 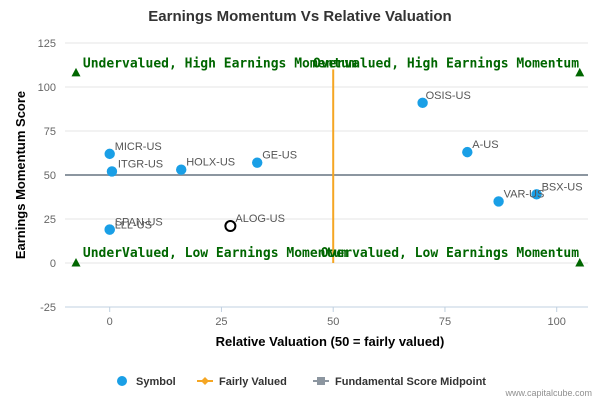 What do you see at coordinates (333, 322) in the screenshot?
I see `x-tick-label: 50` at bounding box center [333, 322].